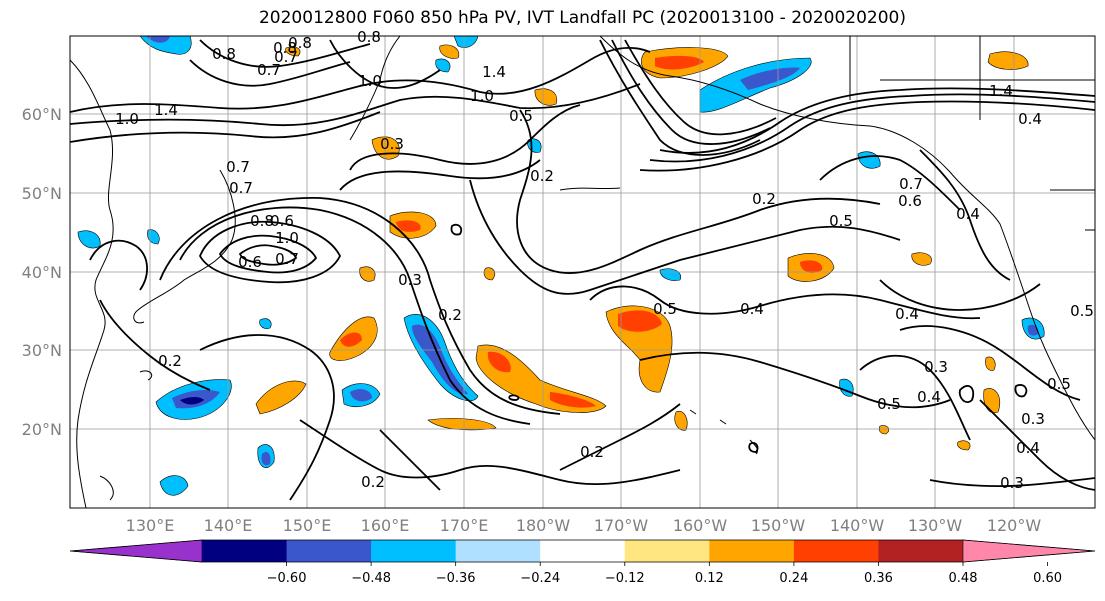  Describe the element at coordinates (42, 272) in the screenshot. I see `latitude-labels: 60°N 50°N 40°N 30°N 20°N` at that location.